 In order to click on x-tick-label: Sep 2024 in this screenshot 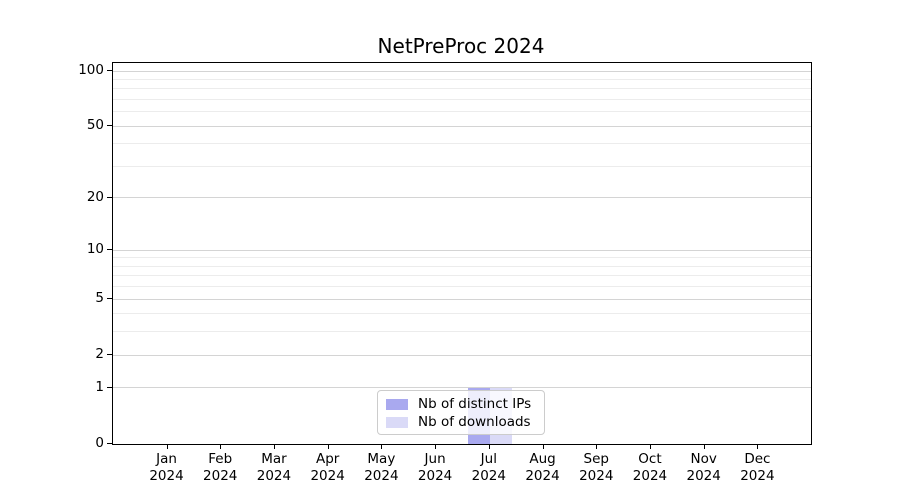, I will do `click(596, 468)`.